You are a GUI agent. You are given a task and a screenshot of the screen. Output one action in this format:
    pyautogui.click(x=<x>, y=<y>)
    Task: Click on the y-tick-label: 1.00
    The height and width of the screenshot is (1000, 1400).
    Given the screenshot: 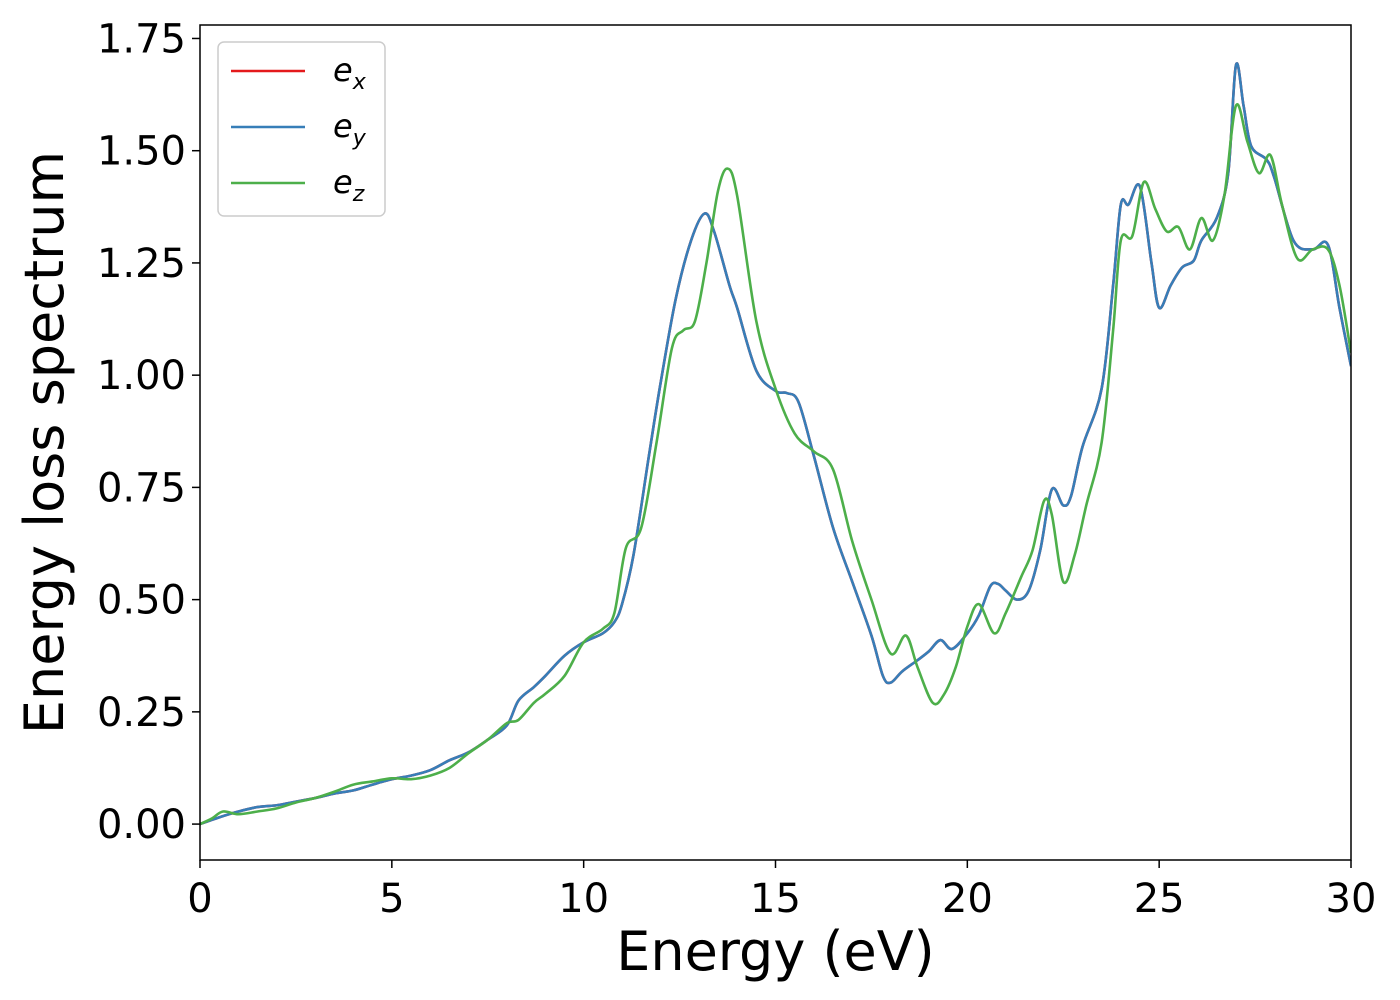 What is the action you would take?
    pyautogui.click(x=141, y=376)
    